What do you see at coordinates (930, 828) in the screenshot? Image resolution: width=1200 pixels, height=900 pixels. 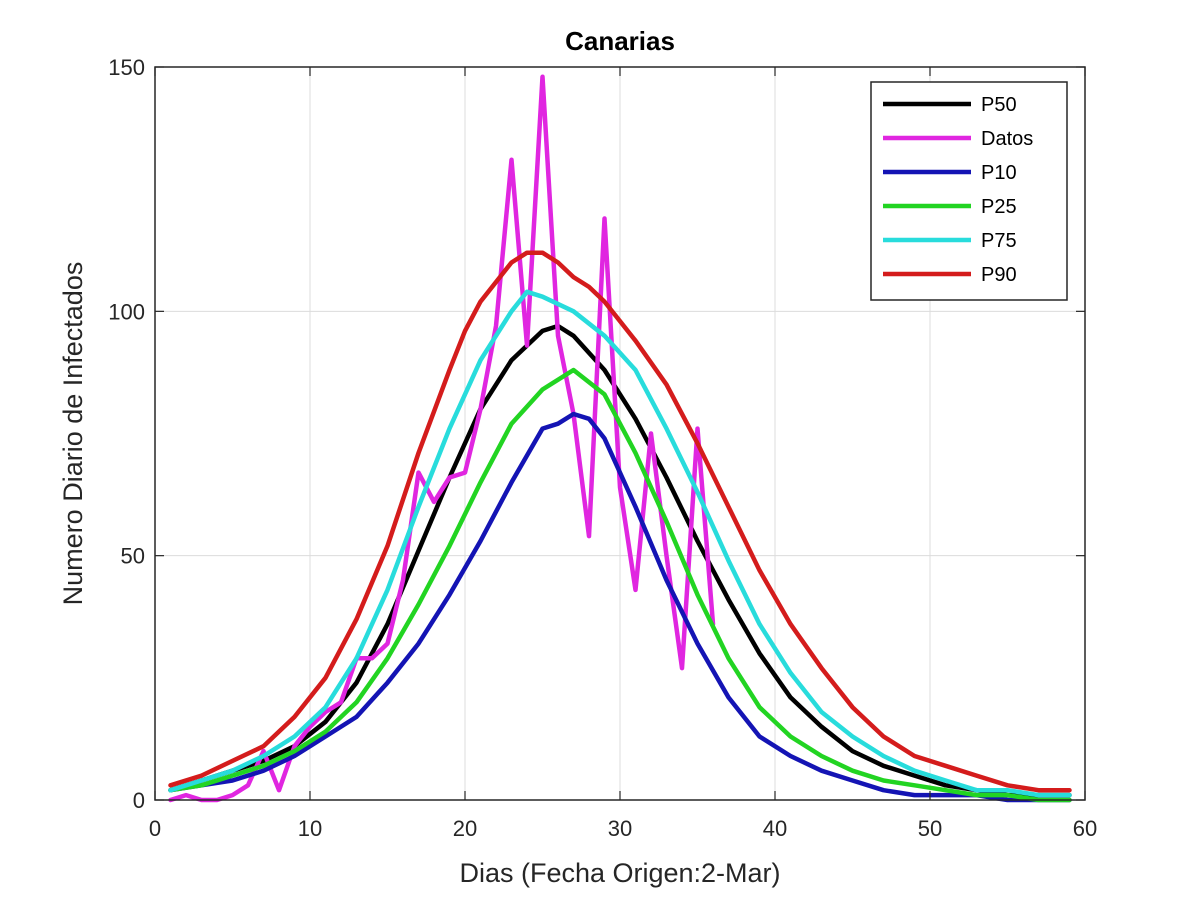 I see `x-tick-label: 50` at bounding box center [930, 828].